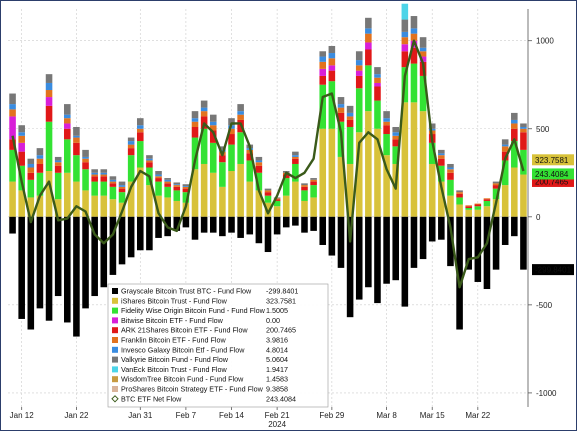  What do you see at coordinates (140, 415) in the screenshot?
I see `x-tick-label: Jan 31` at bounding box center [140, 415].